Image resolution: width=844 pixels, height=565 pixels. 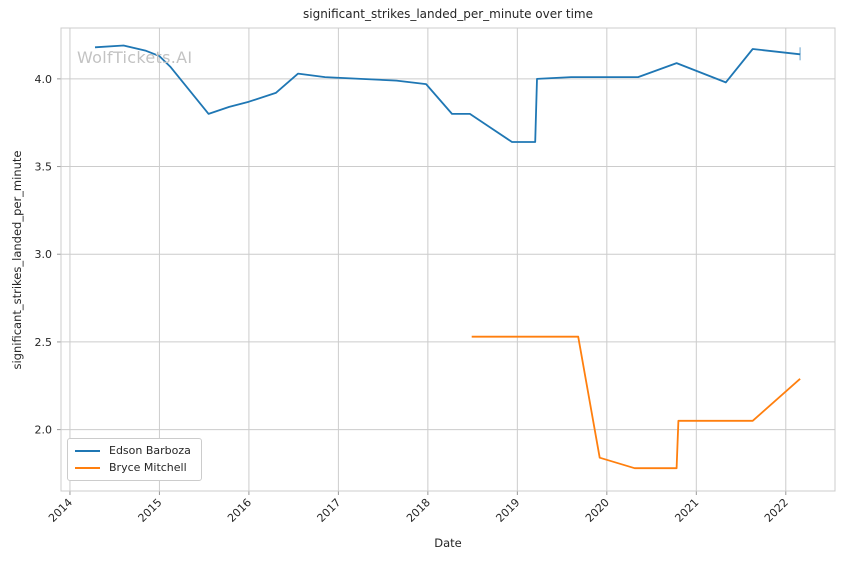 What do you see at coordinates (597, 510) in the screenshot?
I see `x-tick-label: 2020` at bounding box center [597, 510].